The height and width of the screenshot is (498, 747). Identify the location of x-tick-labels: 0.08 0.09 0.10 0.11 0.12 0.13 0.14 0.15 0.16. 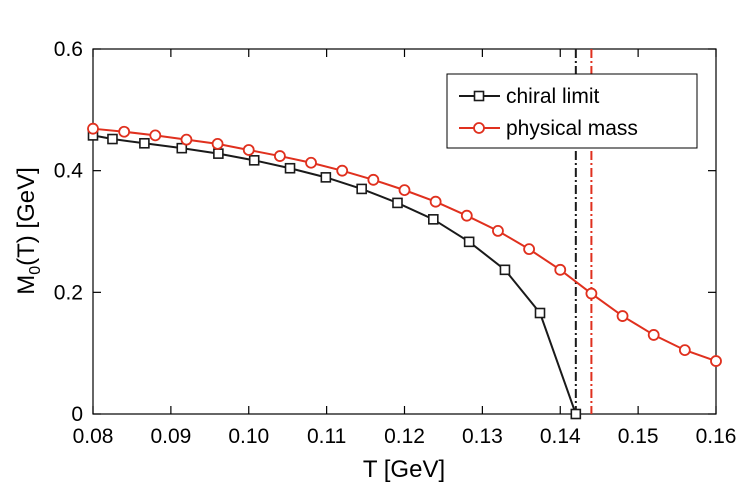
(405, 436).